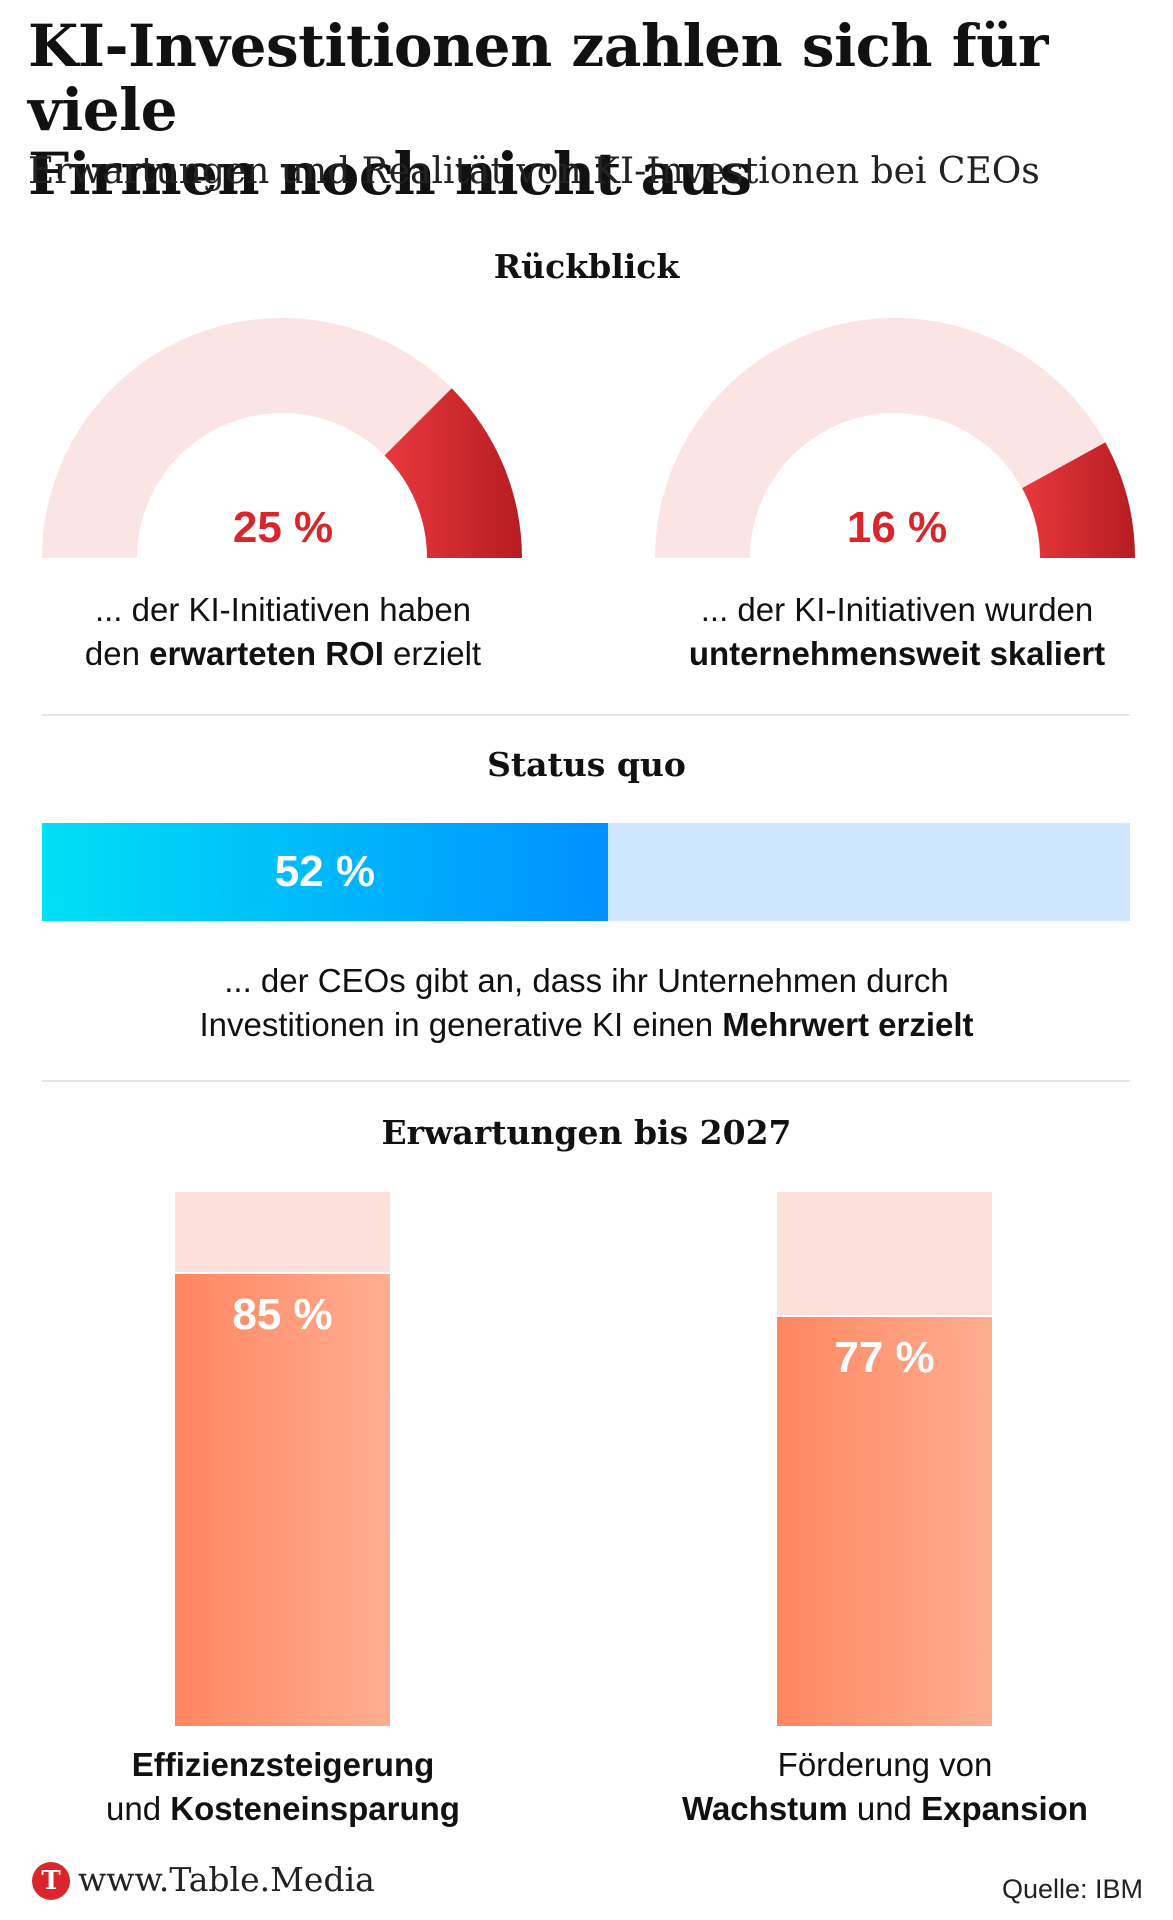  Describe the element at coordinates (897, 609) in the screenshot. I see `gauge-2-caption-line-1: ... der KI-Initiativen wurden` at that location.